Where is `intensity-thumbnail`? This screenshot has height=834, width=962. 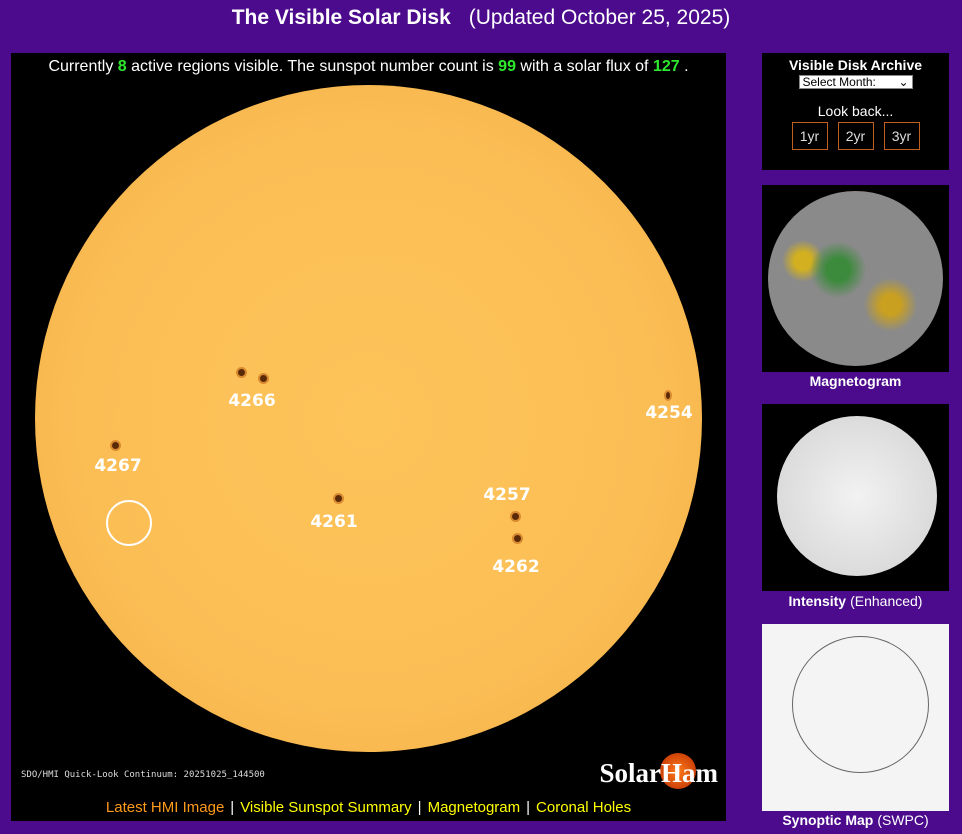
intensity-thumbnail is located at coordinates (855, 497).